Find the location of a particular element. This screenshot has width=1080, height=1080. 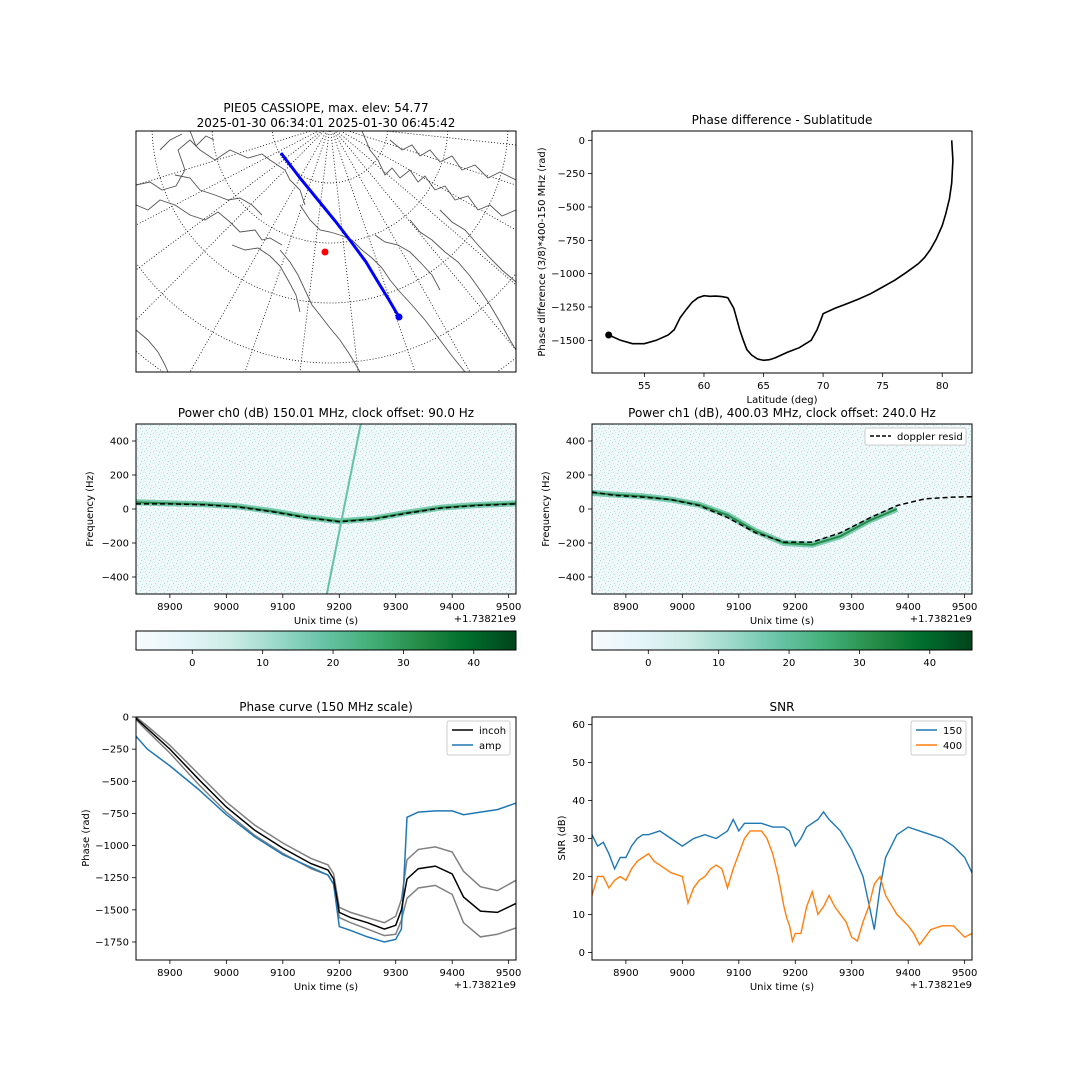

power-ch1-ytick-label-4: −400 is located at coordinates (571, 578).